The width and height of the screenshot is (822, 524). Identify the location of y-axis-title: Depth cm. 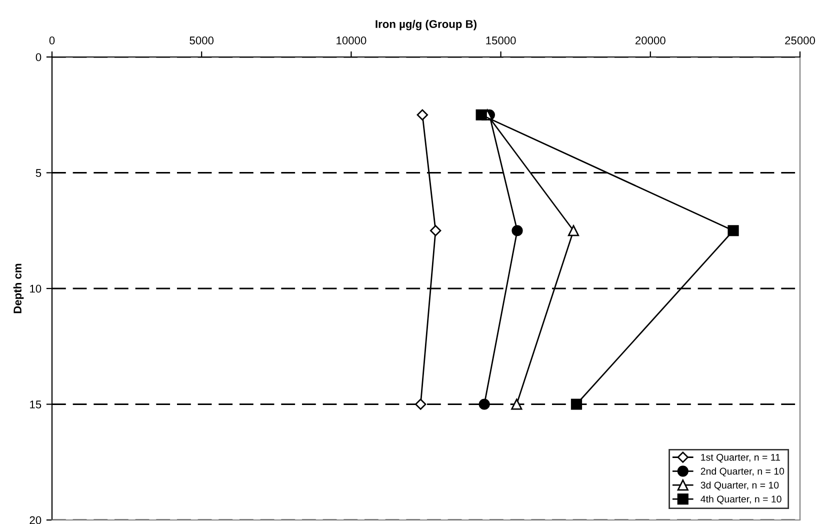
(18, 289).